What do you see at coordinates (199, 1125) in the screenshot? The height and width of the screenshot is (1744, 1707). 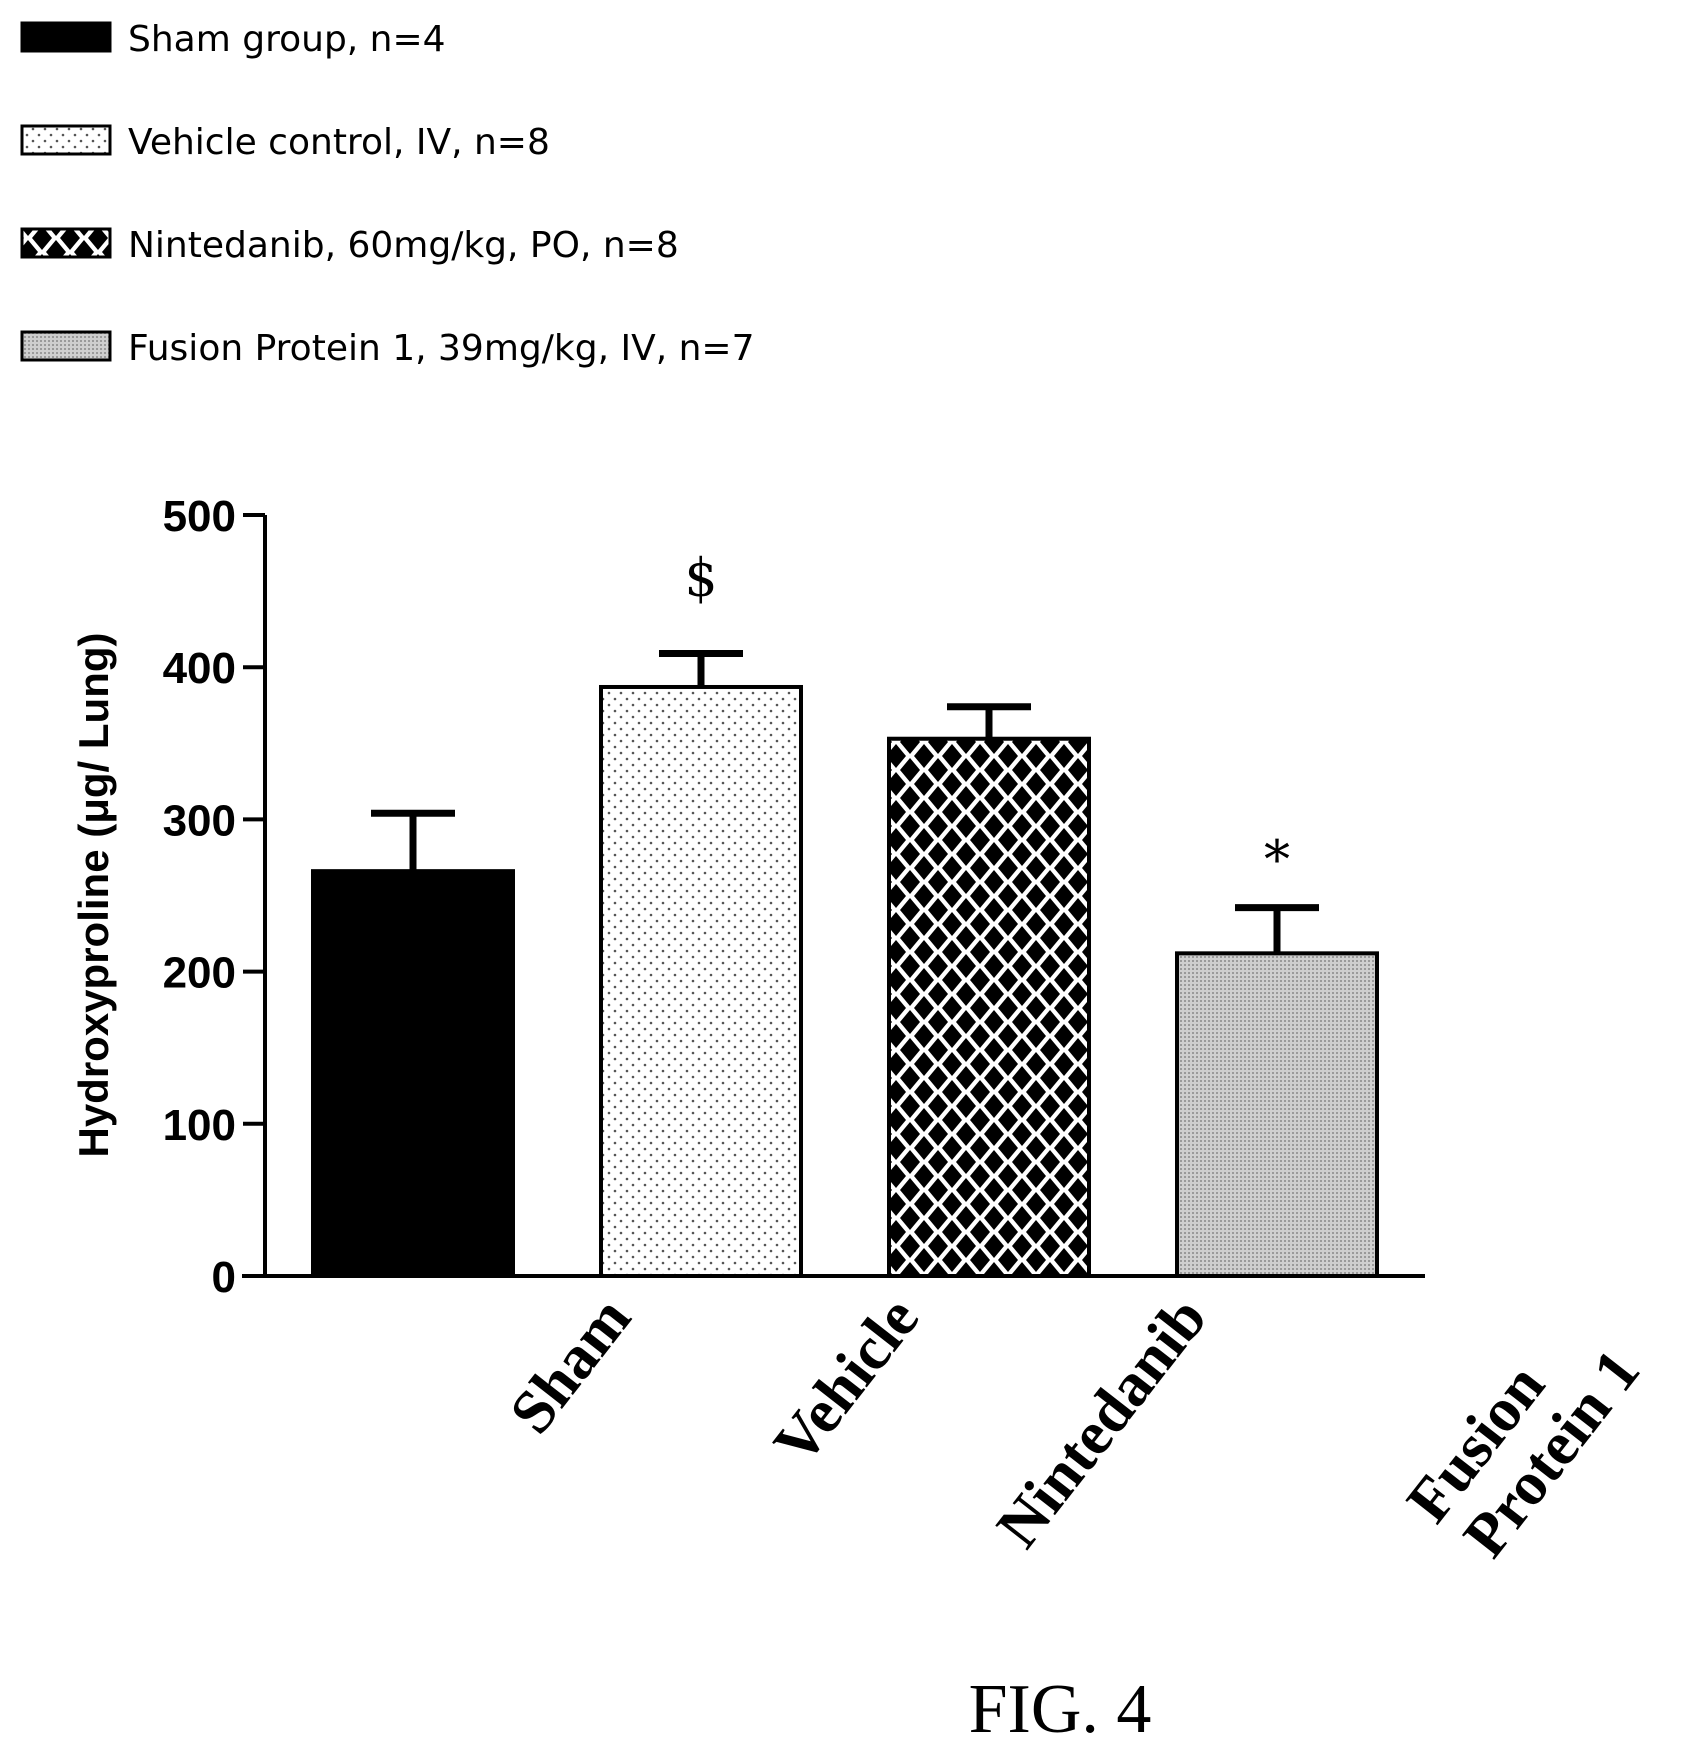 I see `y-tick-label: 100` at bounding box center [199, 1125].